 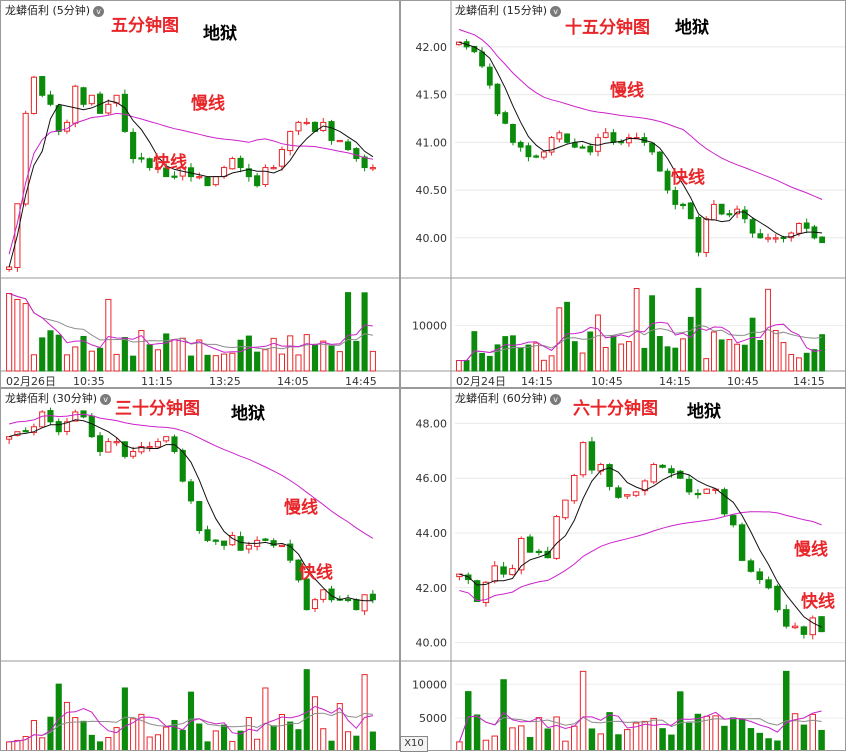 I want to click on panel-title: 龙蟒佰利 (15分钟) v, so click(x=508, y=10).